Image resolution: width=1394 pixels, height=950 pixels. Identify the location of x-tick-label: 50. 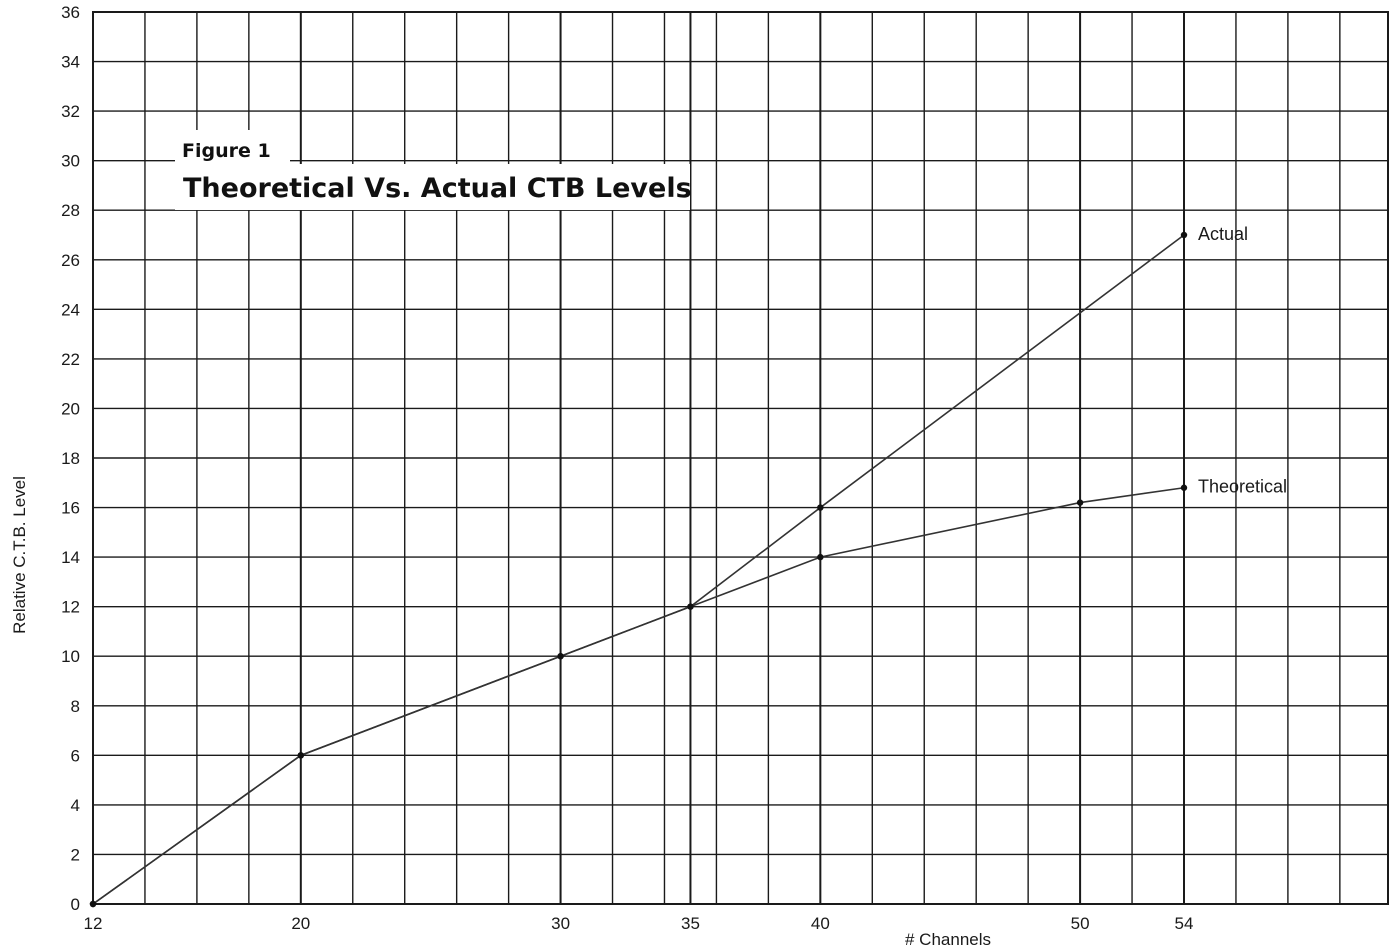
(1080, 923).